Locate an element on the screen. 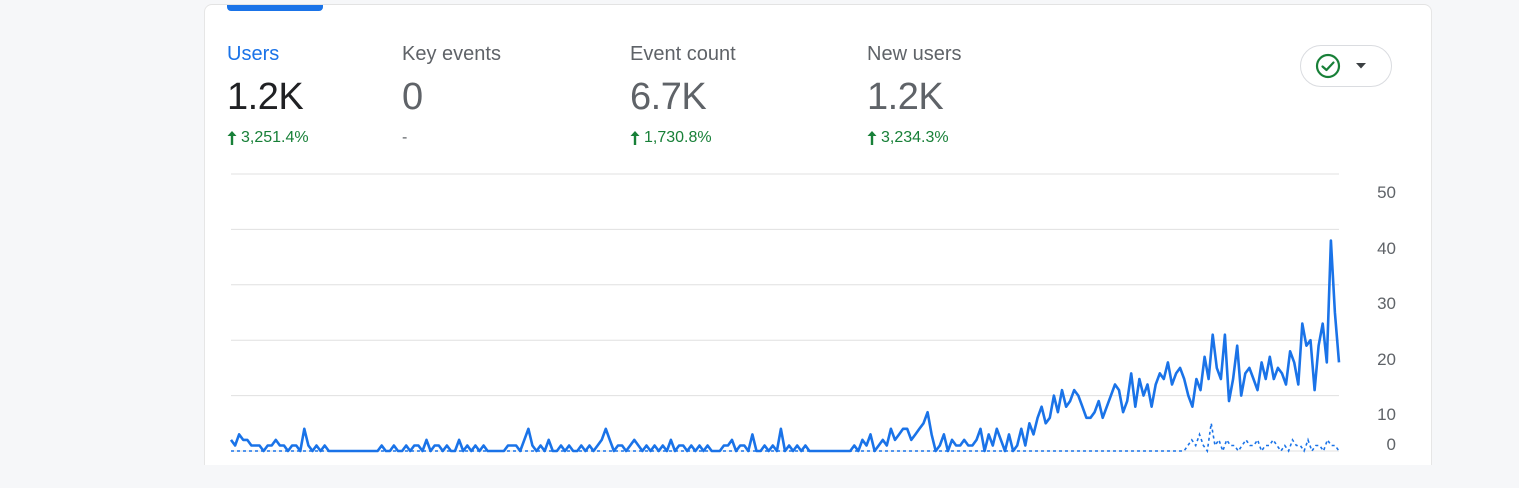 The width and height of the screenshot is (1519, 488). y-tick-label: 30 is located at coordinates (1386, 303).